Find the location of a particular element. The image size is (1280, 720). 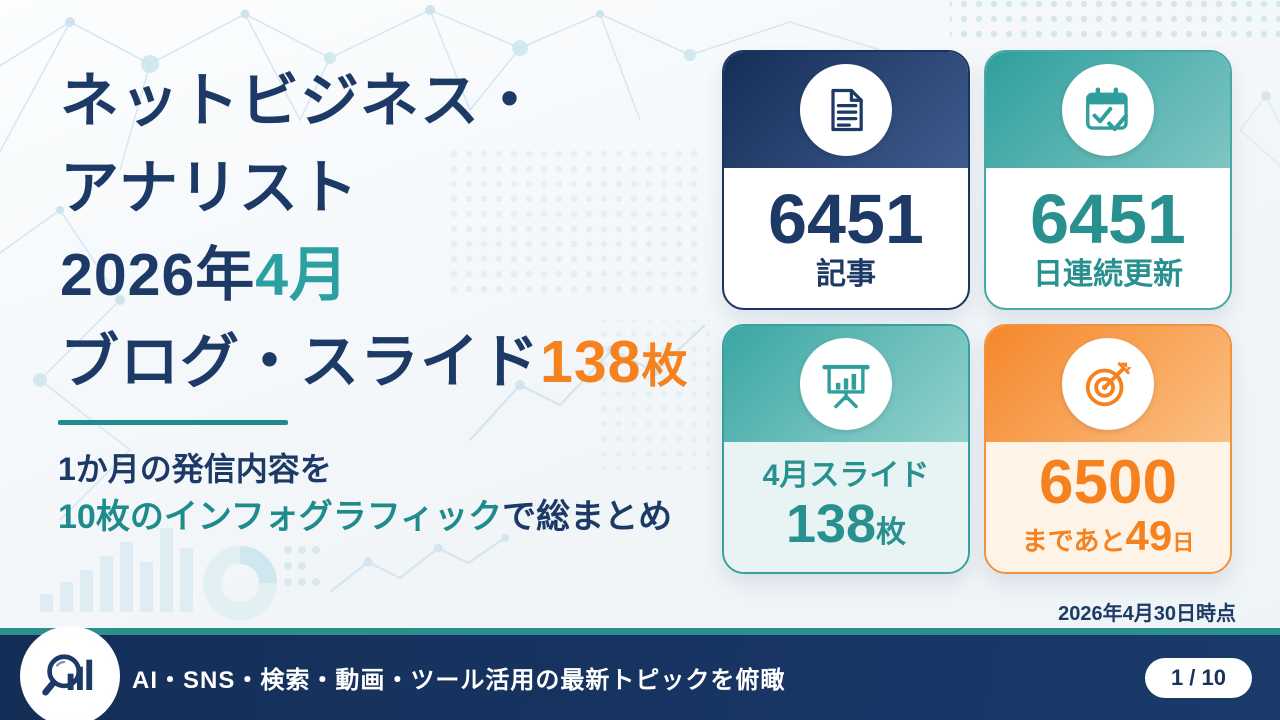

stat-card-articles: 6451 記事 is located at coordinates (846, 180).